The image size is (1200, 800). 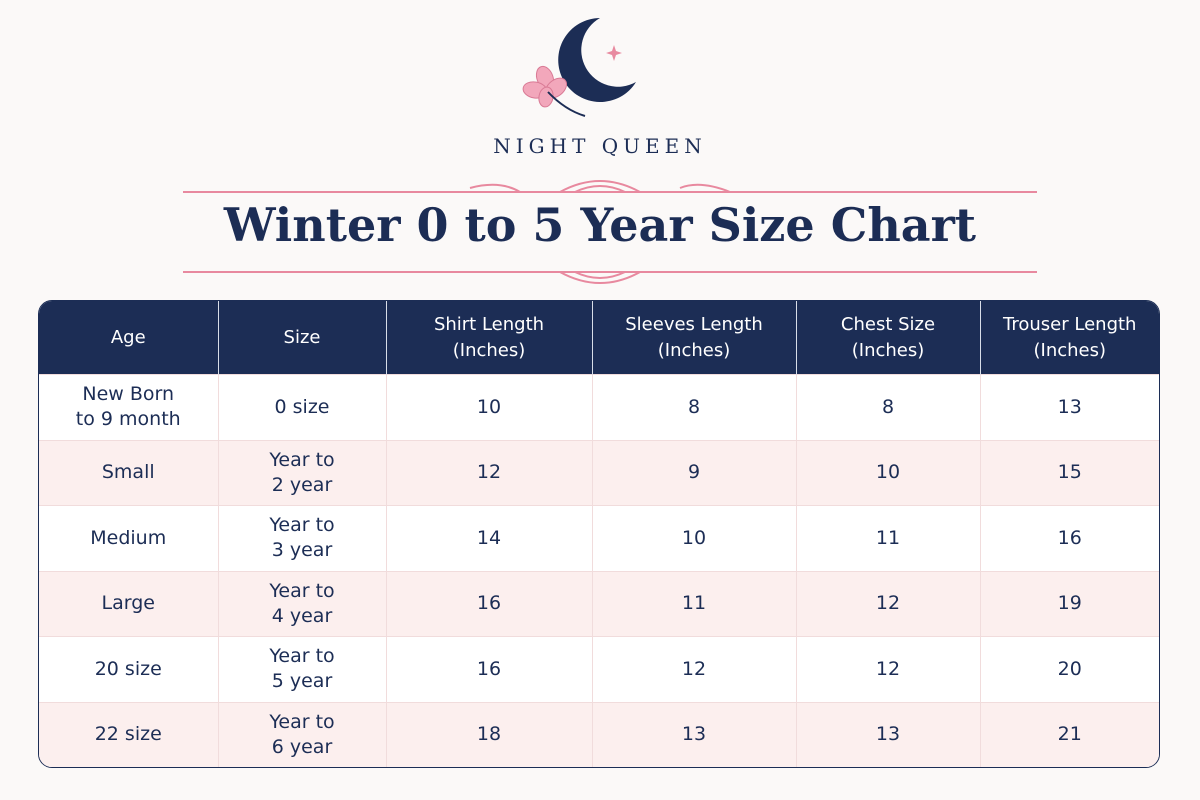 I want to click on table-row: Large Year to 4 year 16 11 12 19, so click(x=599, y=603).